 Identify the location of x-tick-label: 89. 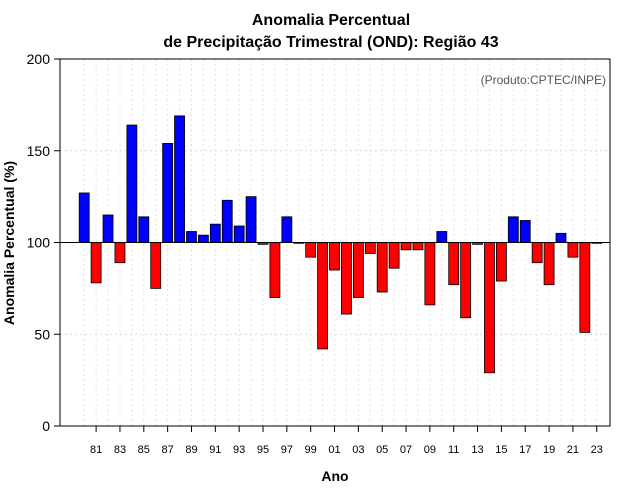
(191, 450).